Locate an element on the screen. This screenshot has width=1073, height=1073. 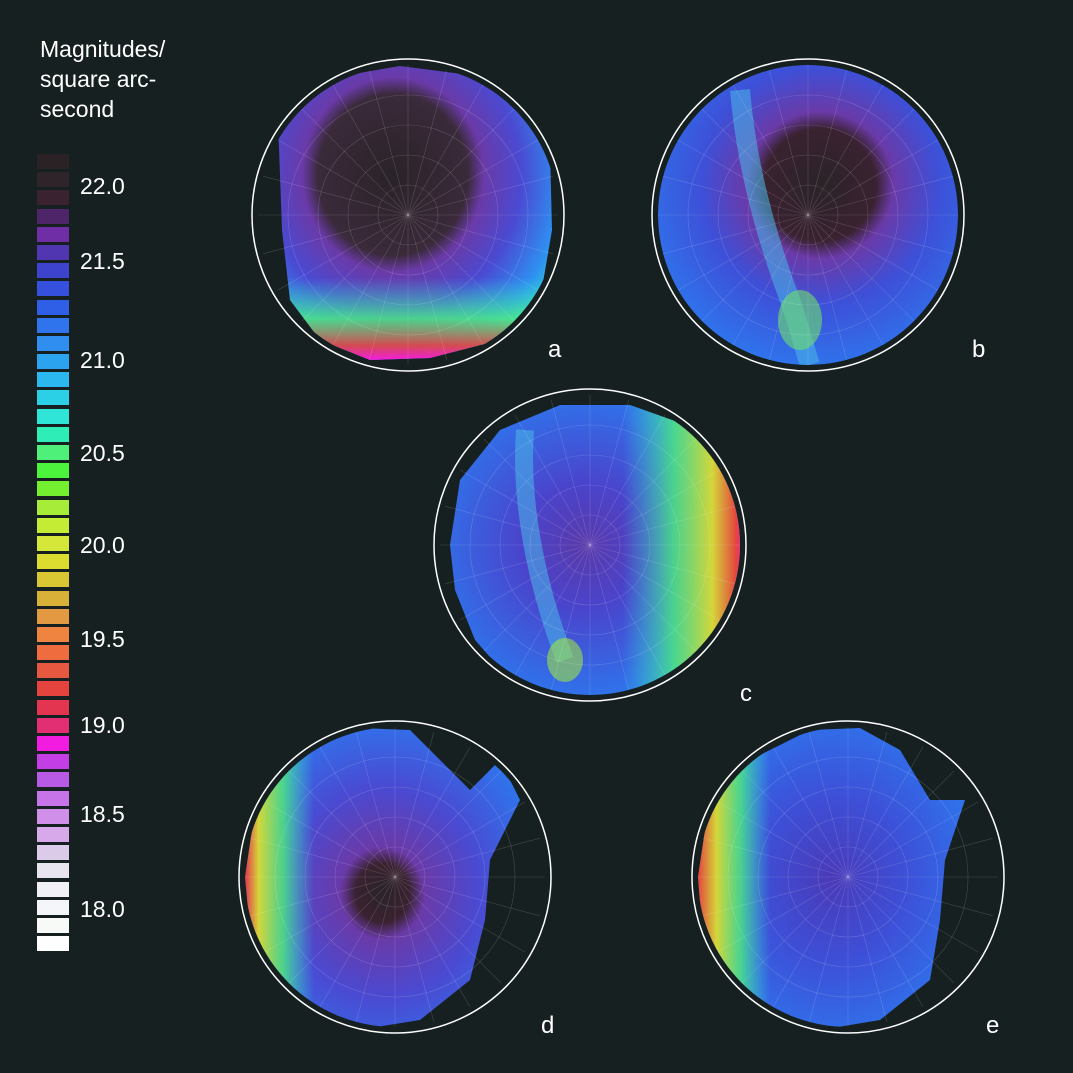
panel-label-c: c is located at coordinates (746, 693).